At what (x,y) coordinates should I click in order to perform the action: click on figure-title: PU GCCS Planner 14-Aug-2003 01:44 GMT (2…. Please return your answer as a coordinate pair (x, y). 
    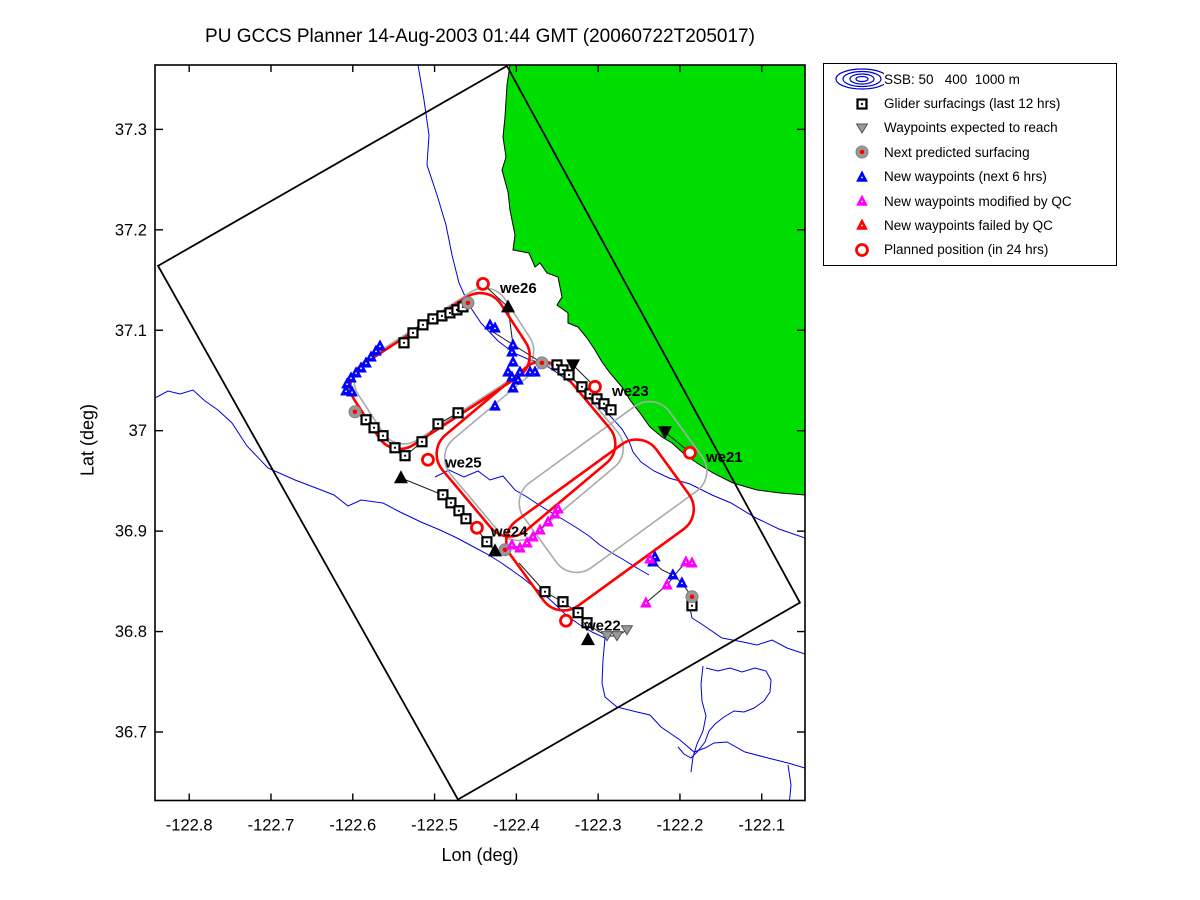
    Looking at the image, I should click on (480, 36).